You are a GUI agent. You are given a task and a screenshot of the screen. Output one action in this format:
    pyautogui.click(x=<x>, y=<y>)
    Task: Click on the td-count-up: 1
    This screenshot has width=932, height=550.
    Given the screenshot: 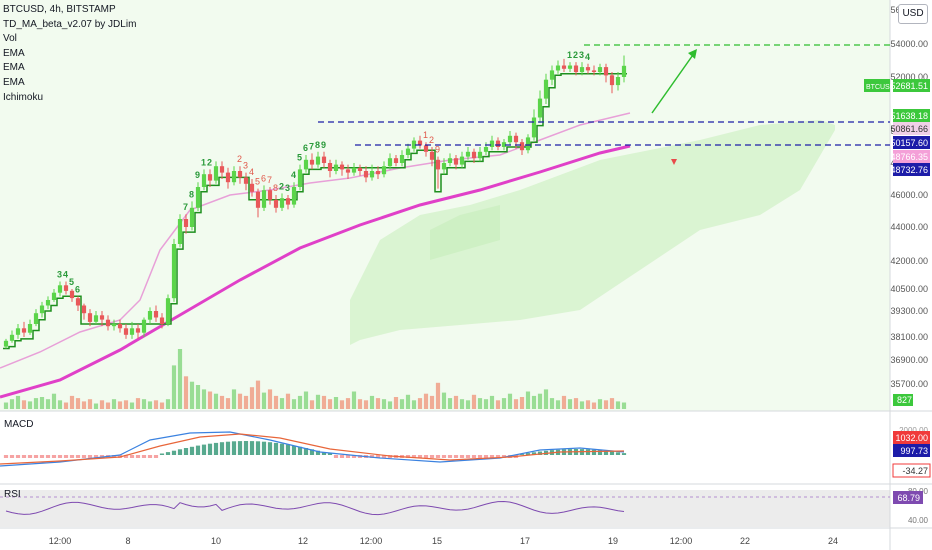 What is the action you would take?
    pyautogui.click(x=569, y=55)
    